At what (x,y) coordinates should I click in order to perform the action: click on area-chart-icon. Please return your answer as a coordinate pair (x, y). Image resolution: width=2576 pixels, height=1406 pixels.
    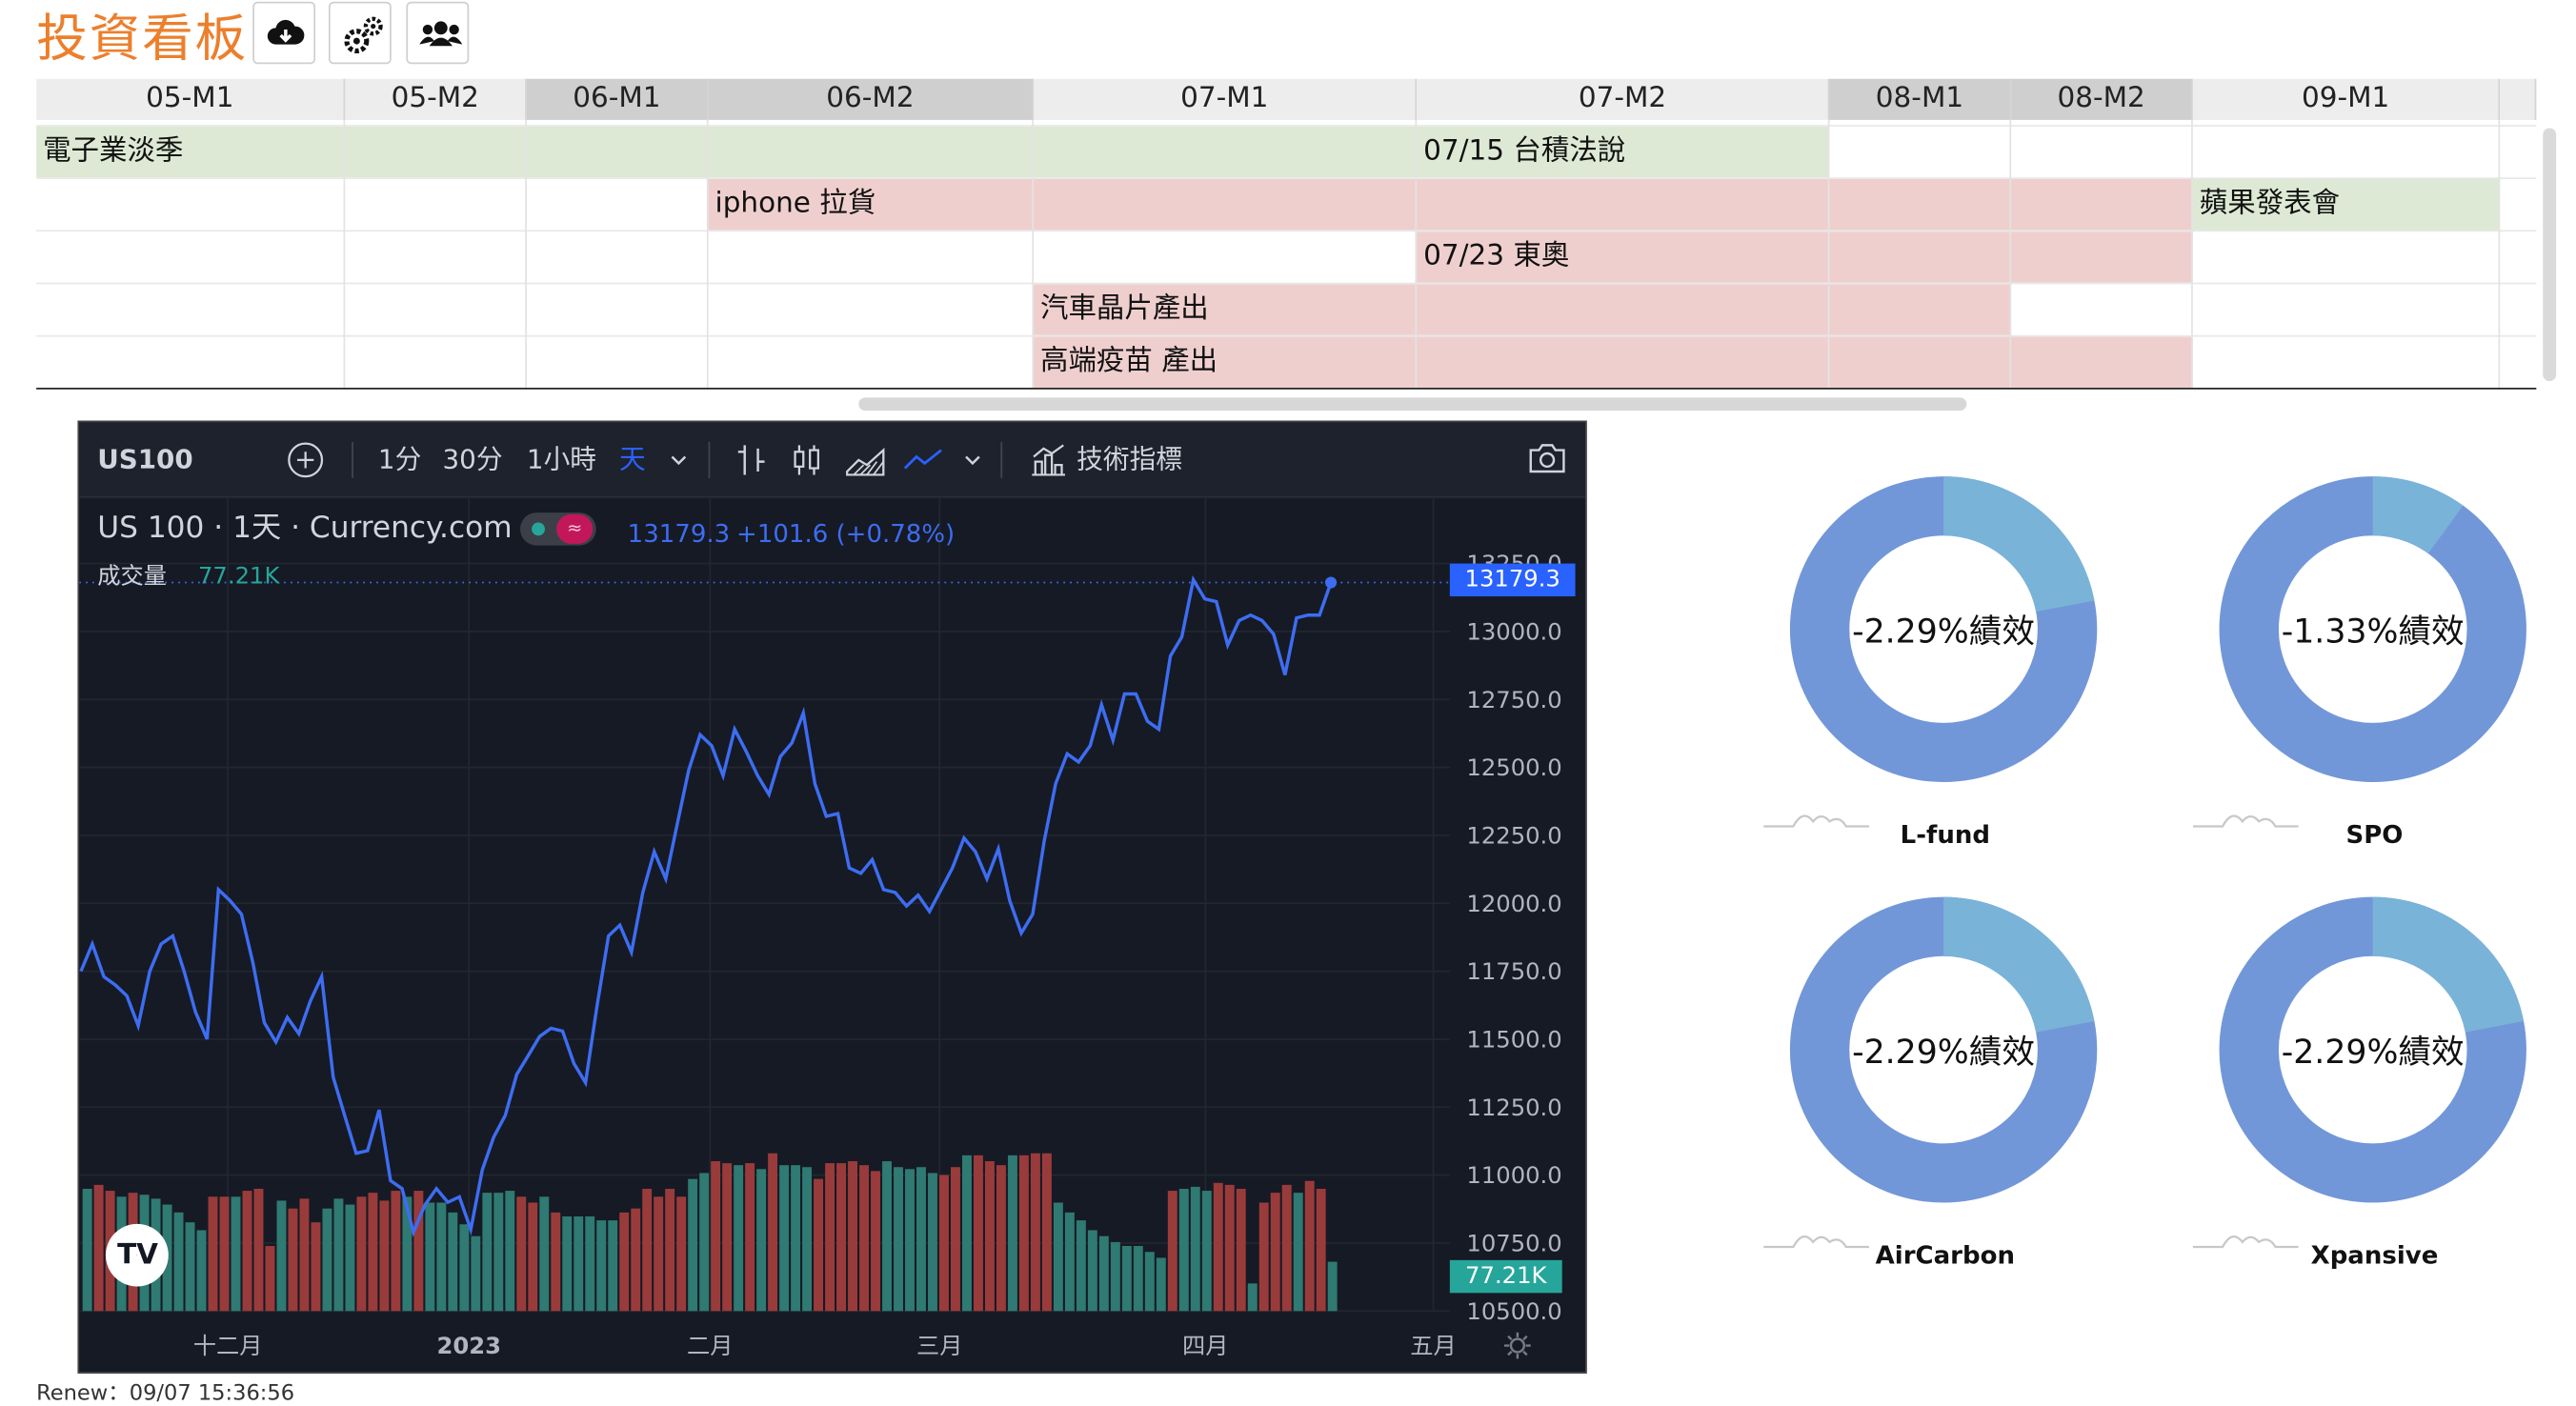
    Looking at the image, I should click on (865, 460).